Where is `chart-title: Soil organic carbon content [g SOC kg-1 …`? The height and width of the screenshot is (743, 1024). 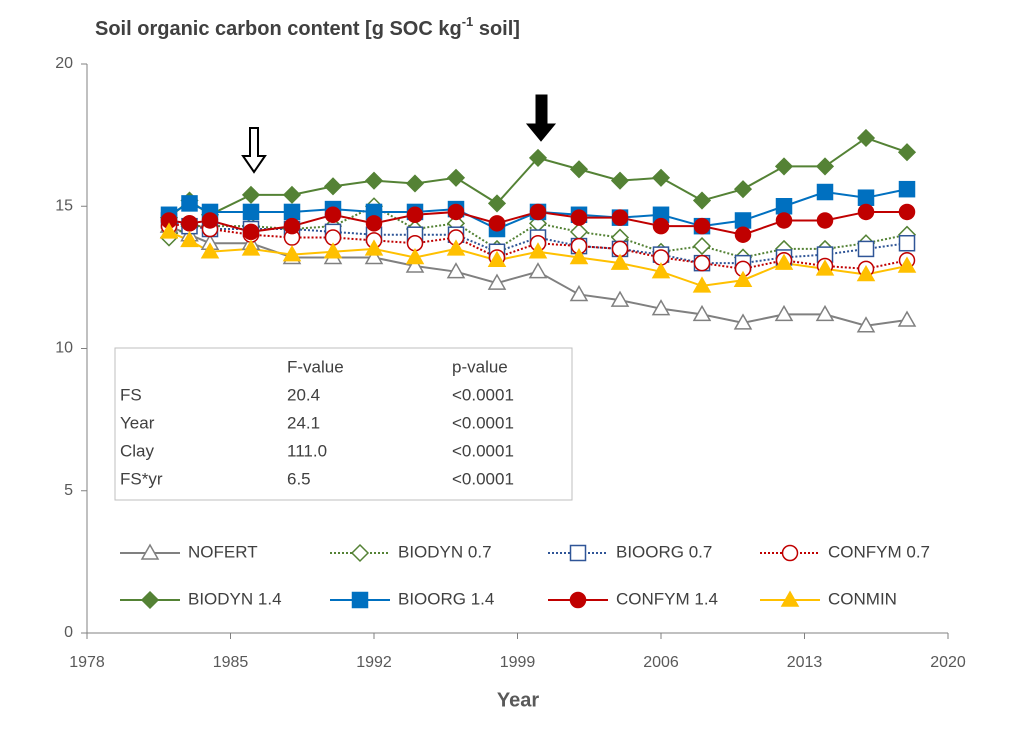 chart-title: Soil organic carbon content [g SOC kg-1 … is located at coordinates (307, 27).